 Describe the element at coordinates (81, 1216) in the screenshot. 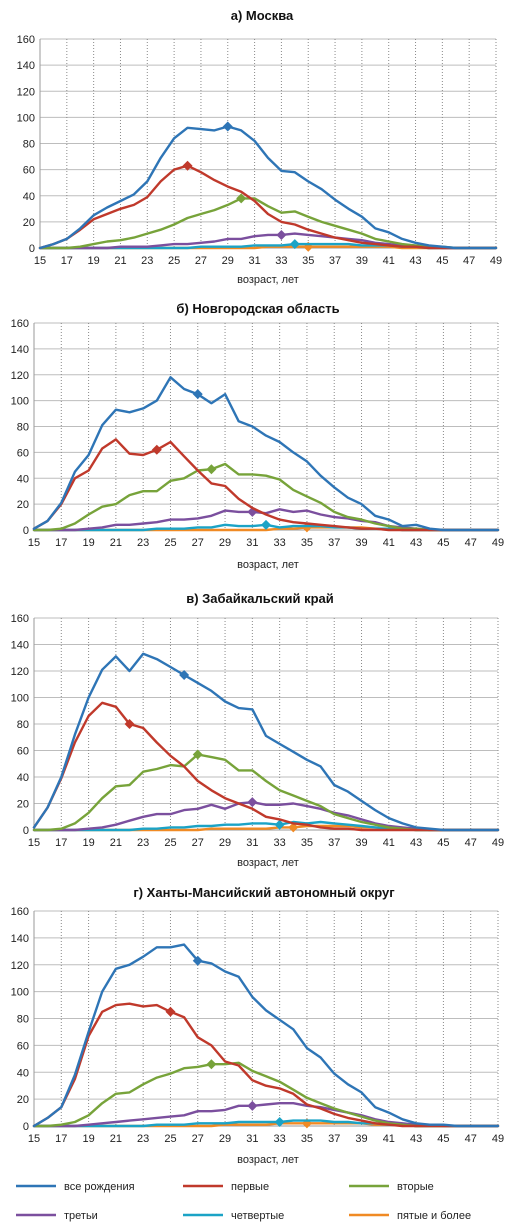

I see `legend-label: третьи` at that location.